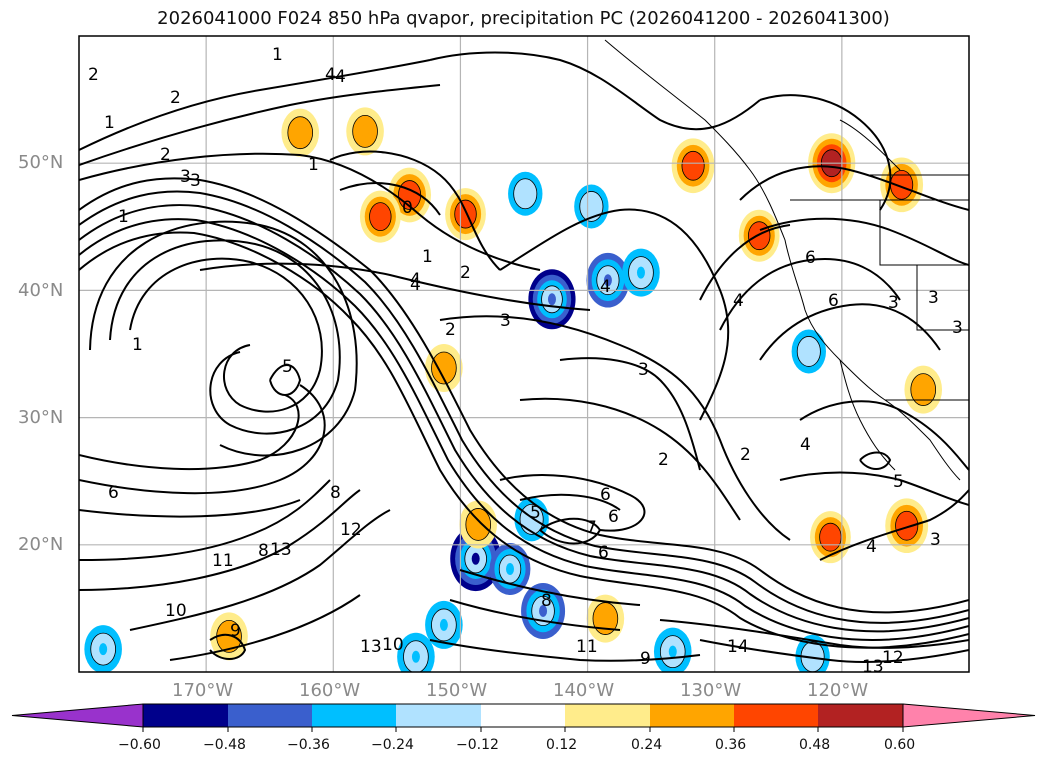 The width and height of the screenshot is (1047, 765). I want to click on lon-tick-label: 120°W, so click(838, 690).